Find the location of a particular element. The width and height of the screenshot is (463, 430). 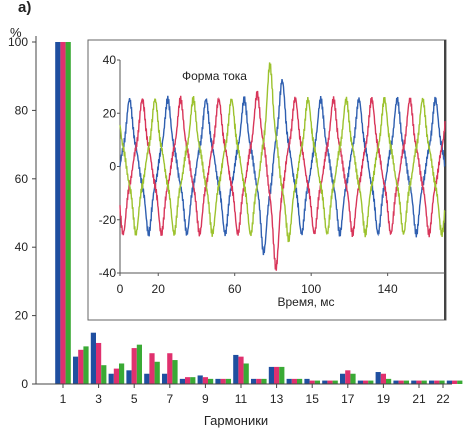

bar-y-tick-label: 20 is located at coordinates (22, 316).